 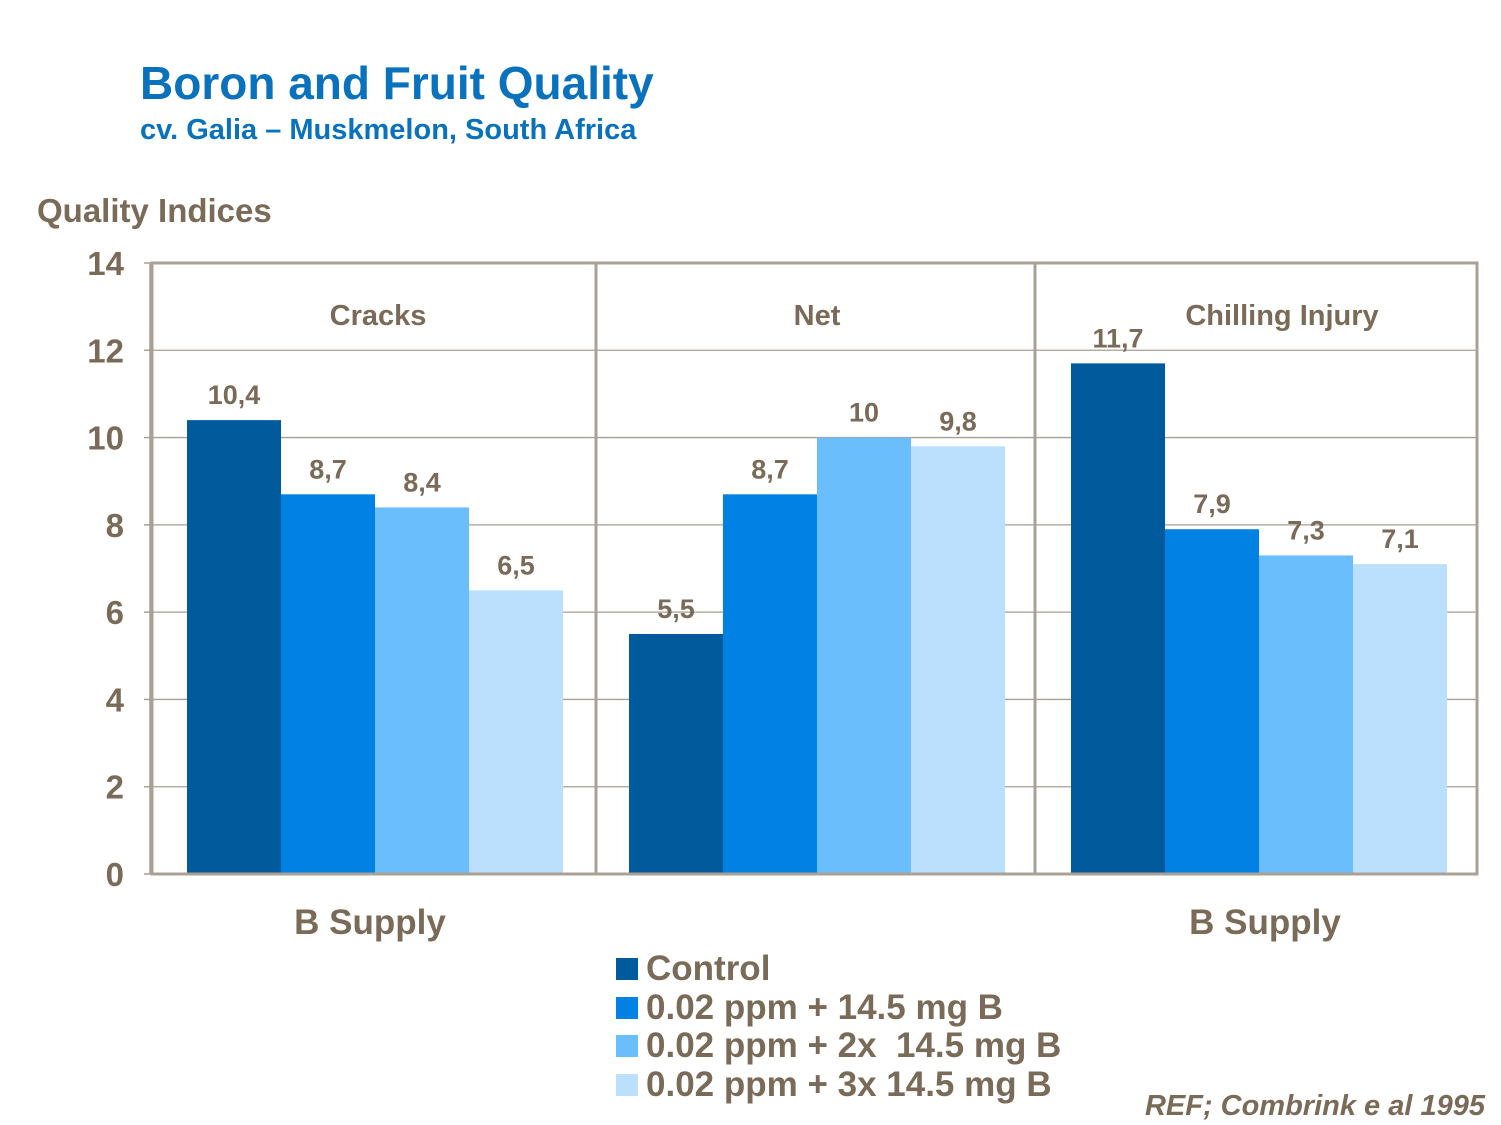 I want to click on y-axis-label: Quality Indices, so click(x=154, y=210).